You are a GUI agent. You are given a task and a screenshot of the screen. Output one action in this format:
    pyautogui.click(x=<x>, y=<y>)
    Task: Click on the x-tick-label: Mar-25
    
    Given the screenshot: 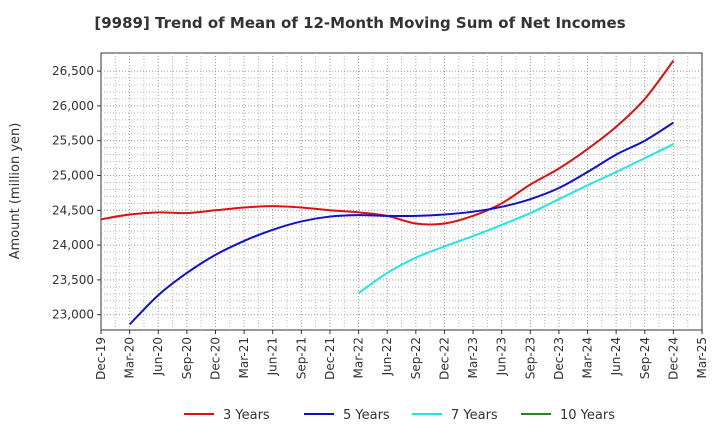 What is the action you would take?
    pyautogui.click(x=702, y=357)
    